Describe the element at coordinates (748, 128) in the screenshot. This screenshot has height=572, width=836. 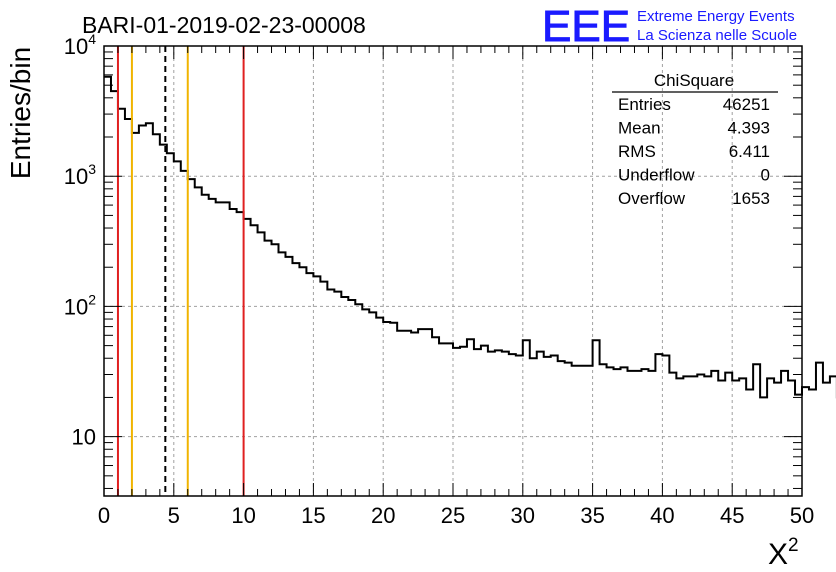
I see `stats-value: 4.393` at that location.